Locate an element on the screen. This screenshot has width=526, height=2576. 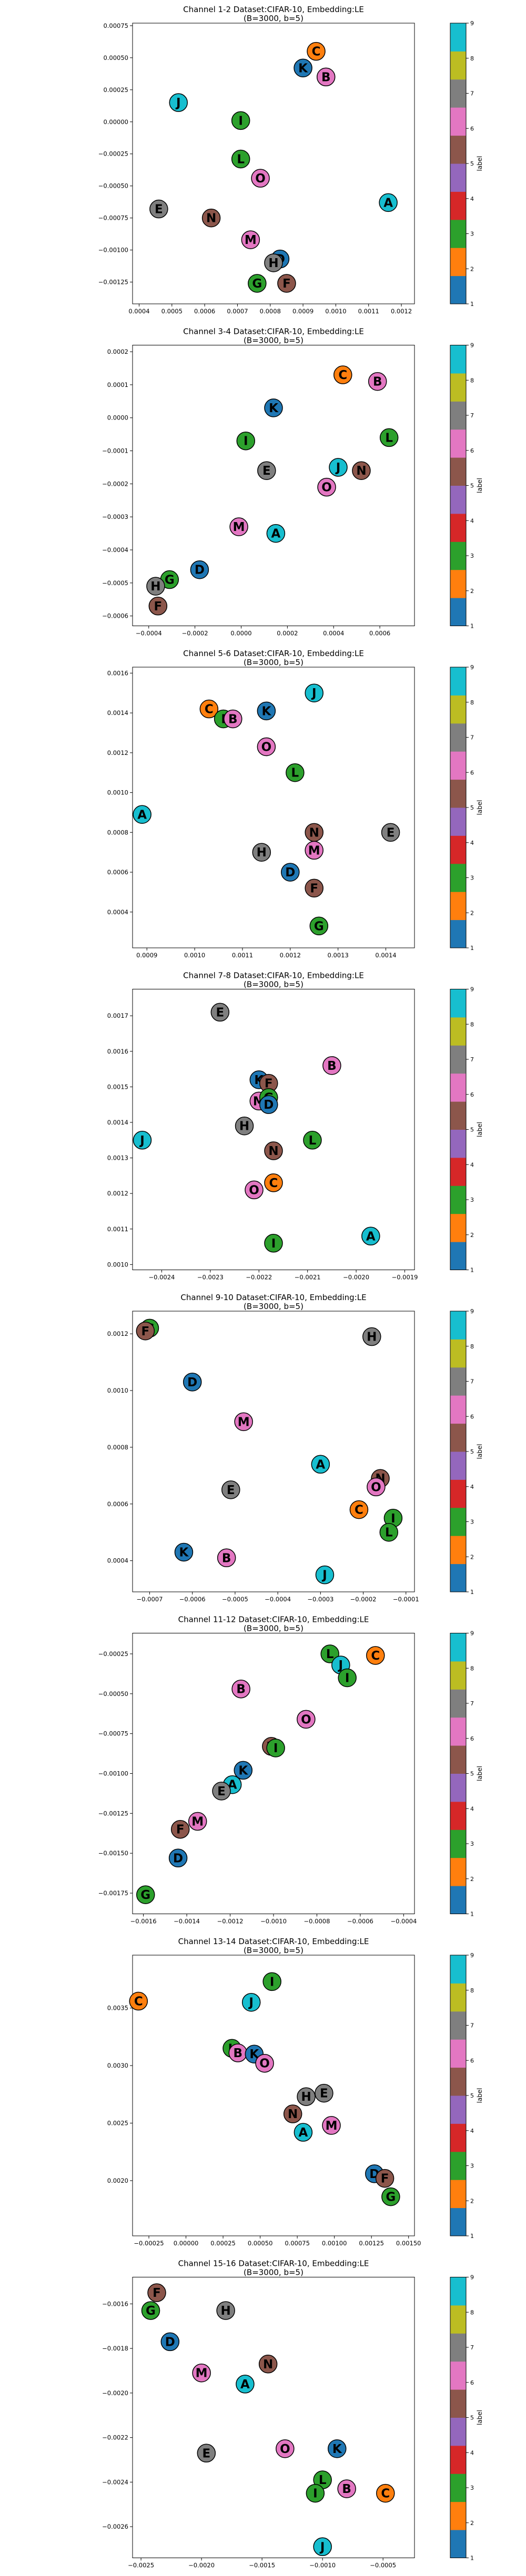
y-tick-label: −0.00175 is located at coordinates (113, 1893).